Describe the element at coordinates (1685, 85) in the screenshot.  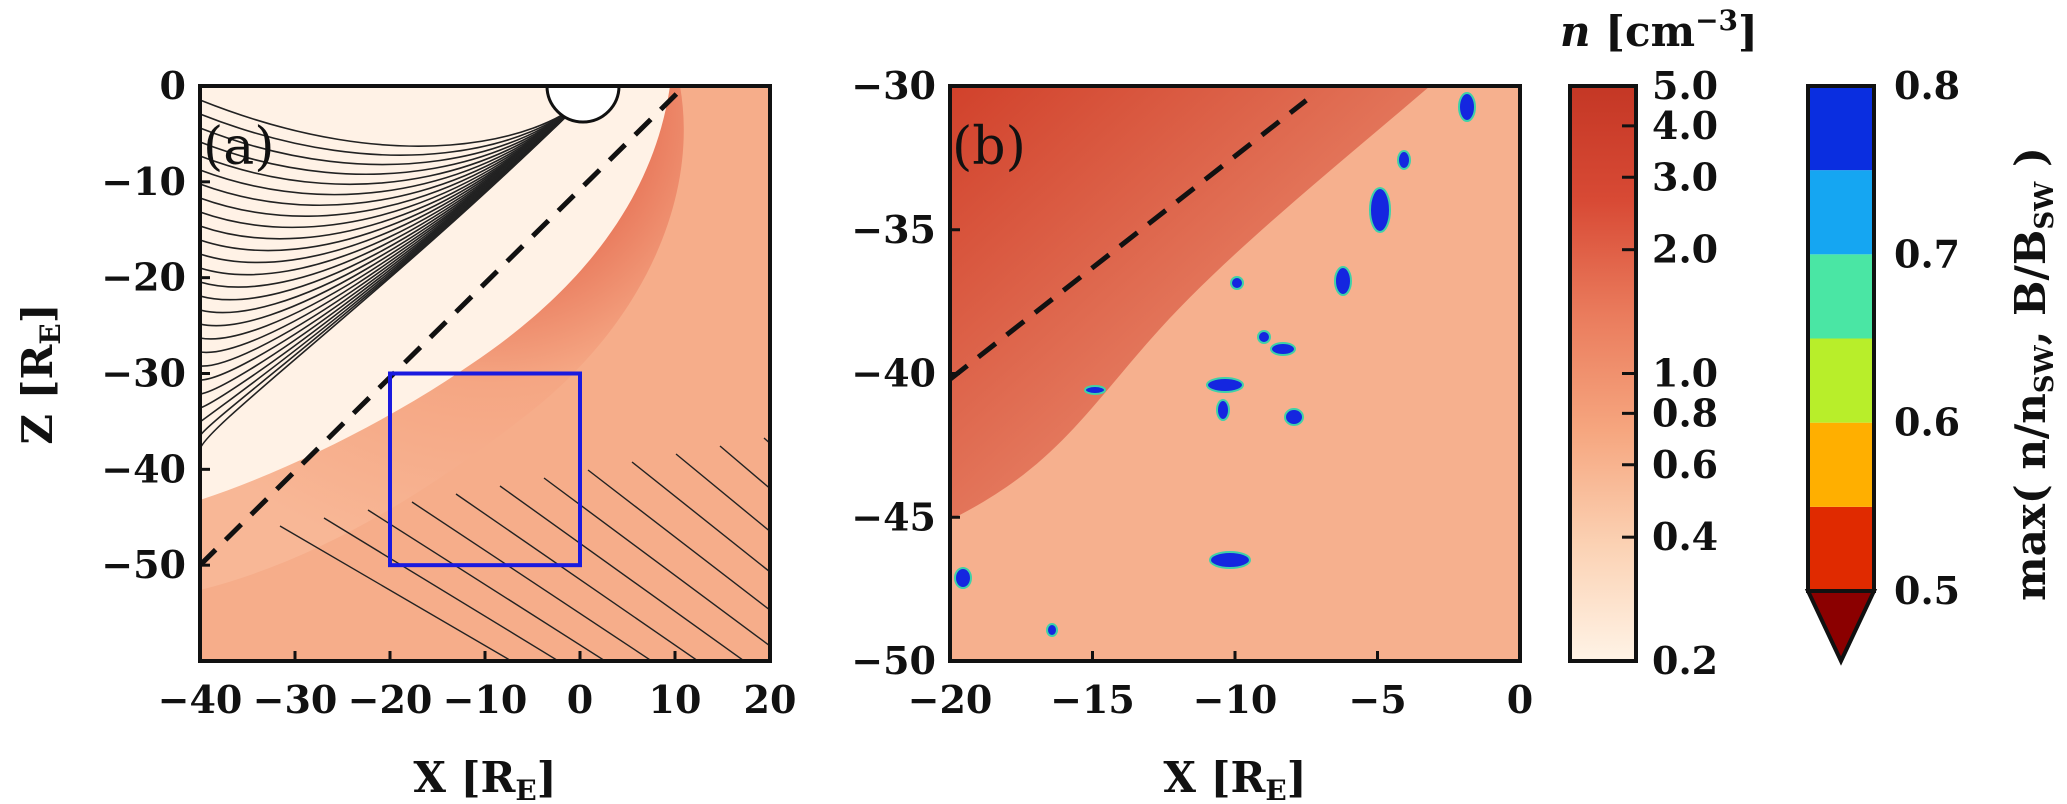
I see `density-tick-label: 5.0` at that location.